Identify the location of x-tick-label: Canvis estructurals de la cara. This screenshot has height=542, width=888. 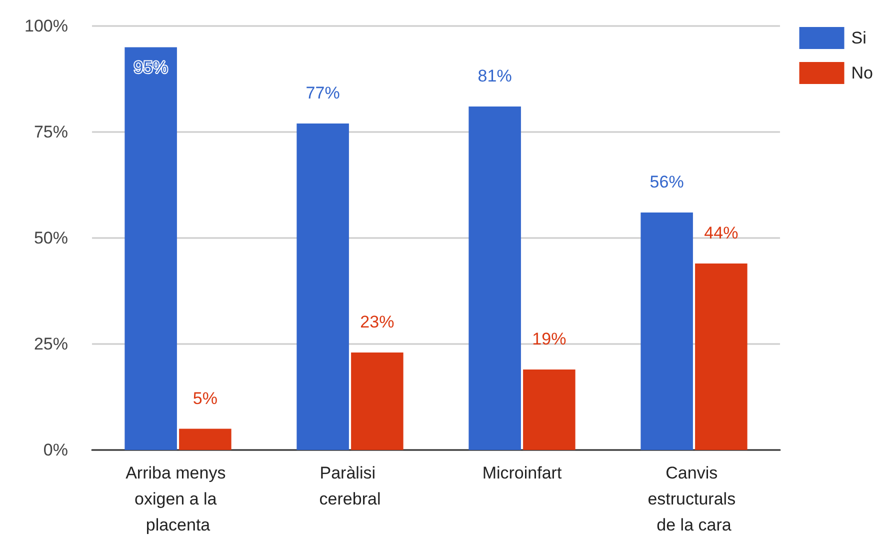
(694, 499).